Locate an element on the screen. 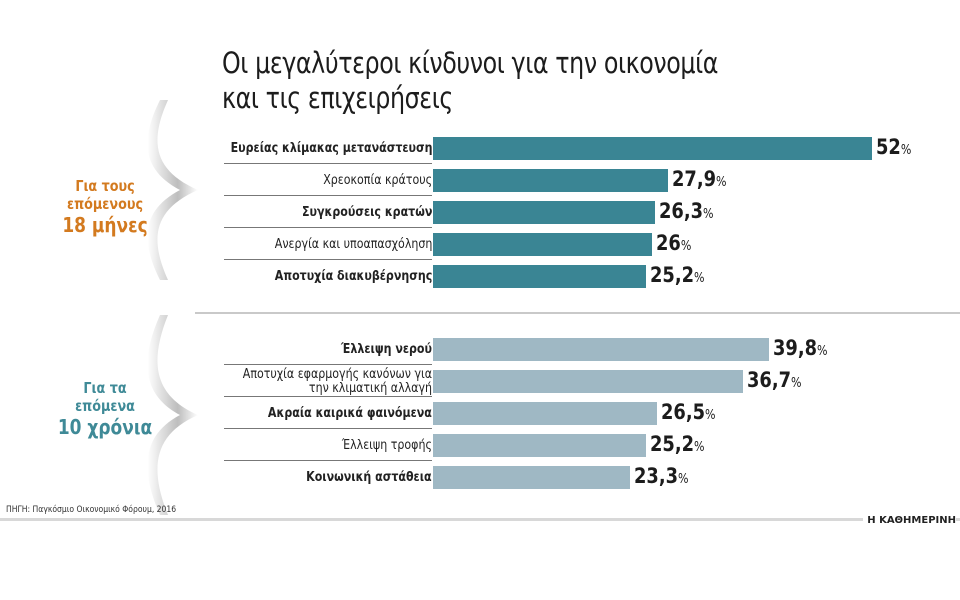 This screenshot has width=960, height=600. data-label: 26% is located at coordinates (673, 243).